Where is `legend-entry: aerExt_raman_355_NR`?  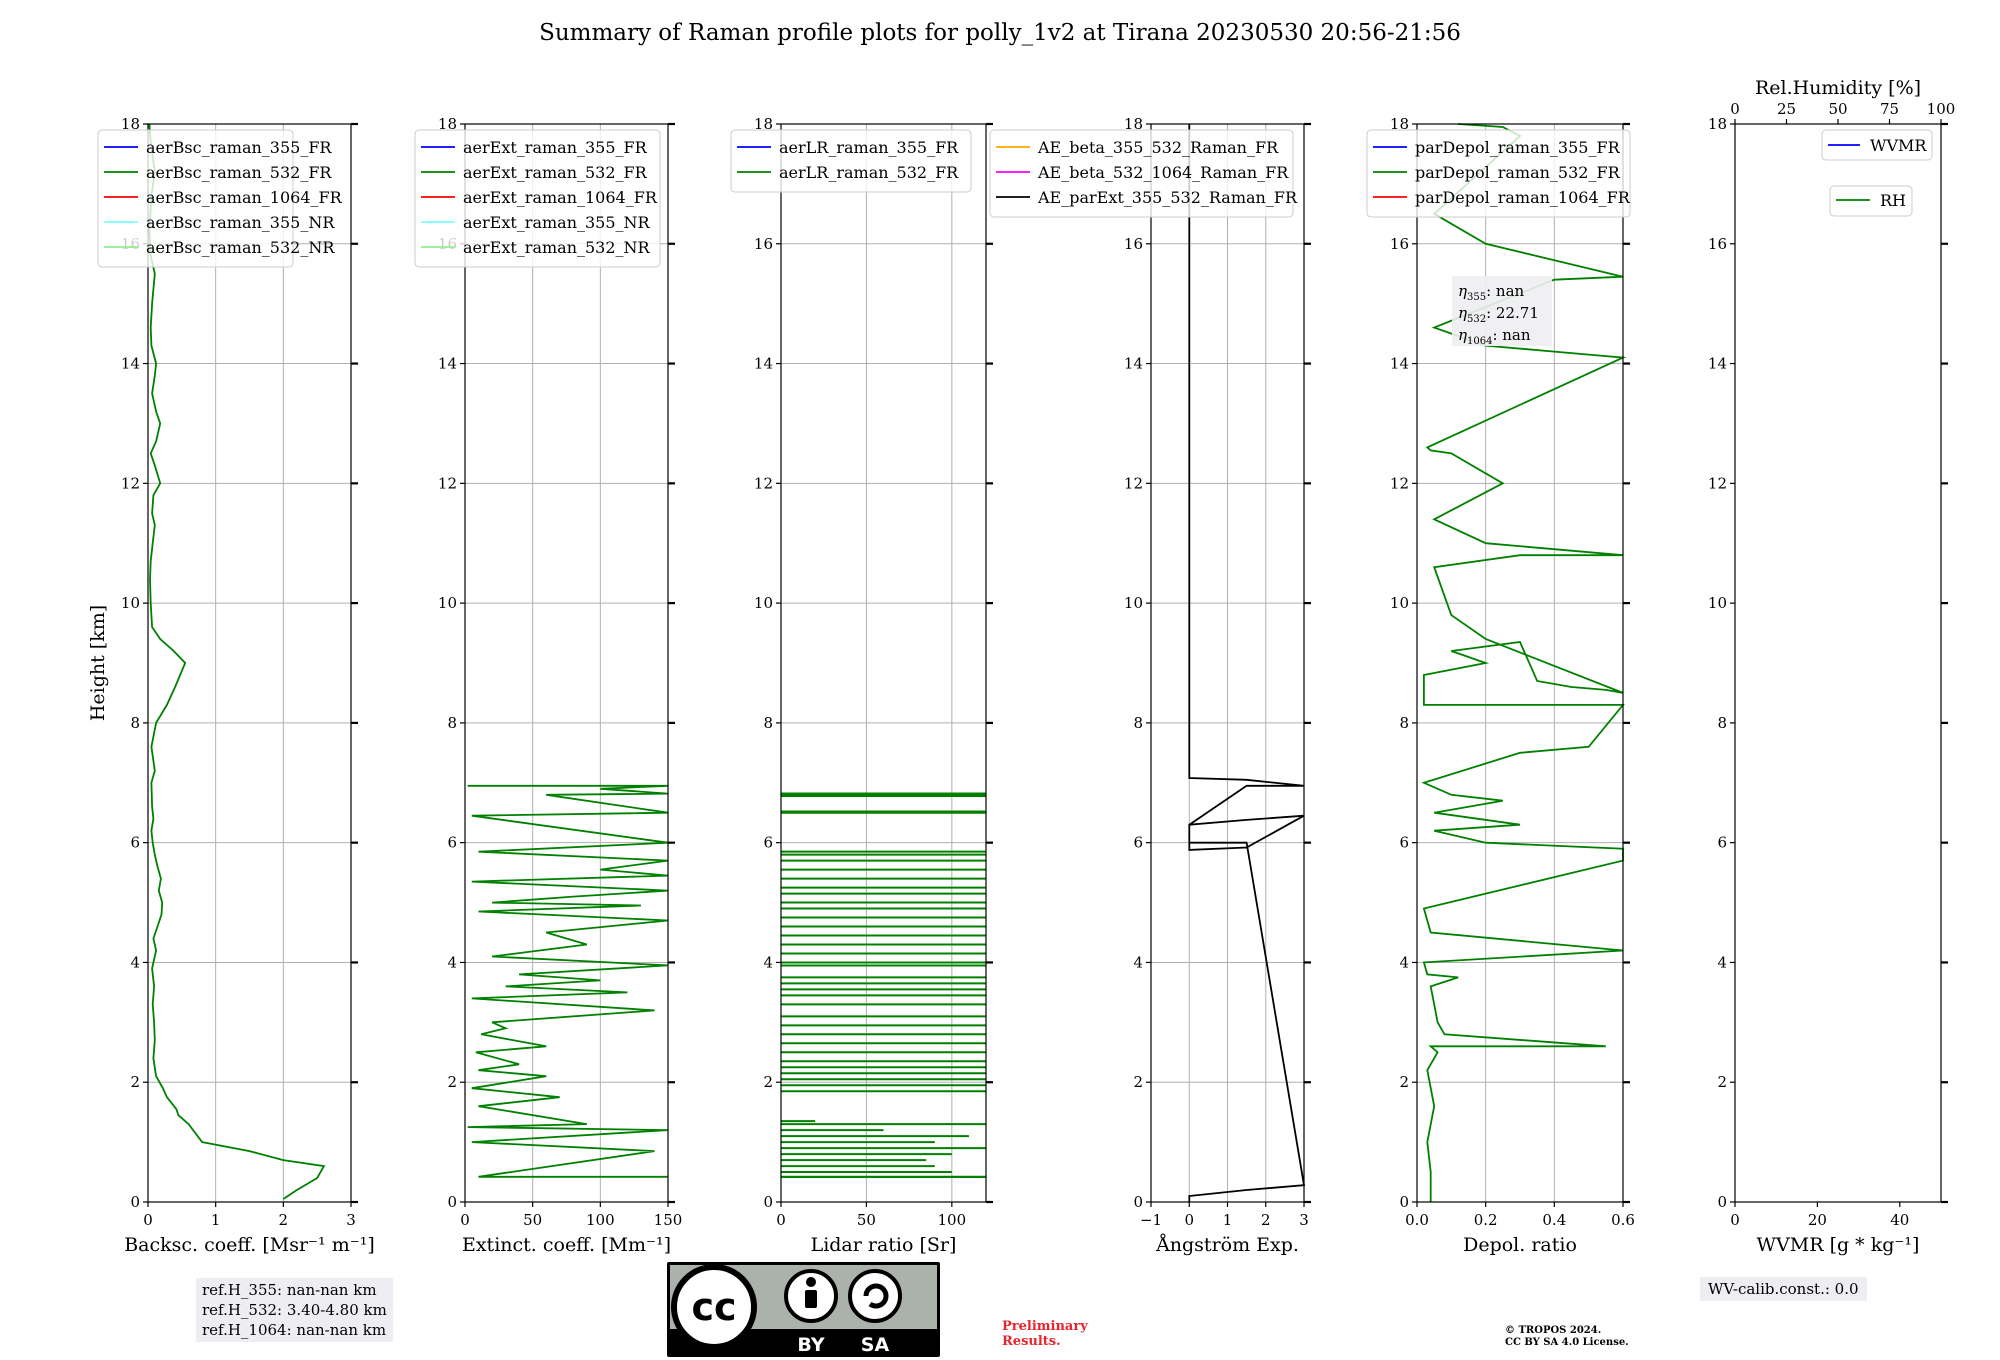
legend-entry: aerExt_raman_355_NR is located at coordinates (557, 222).